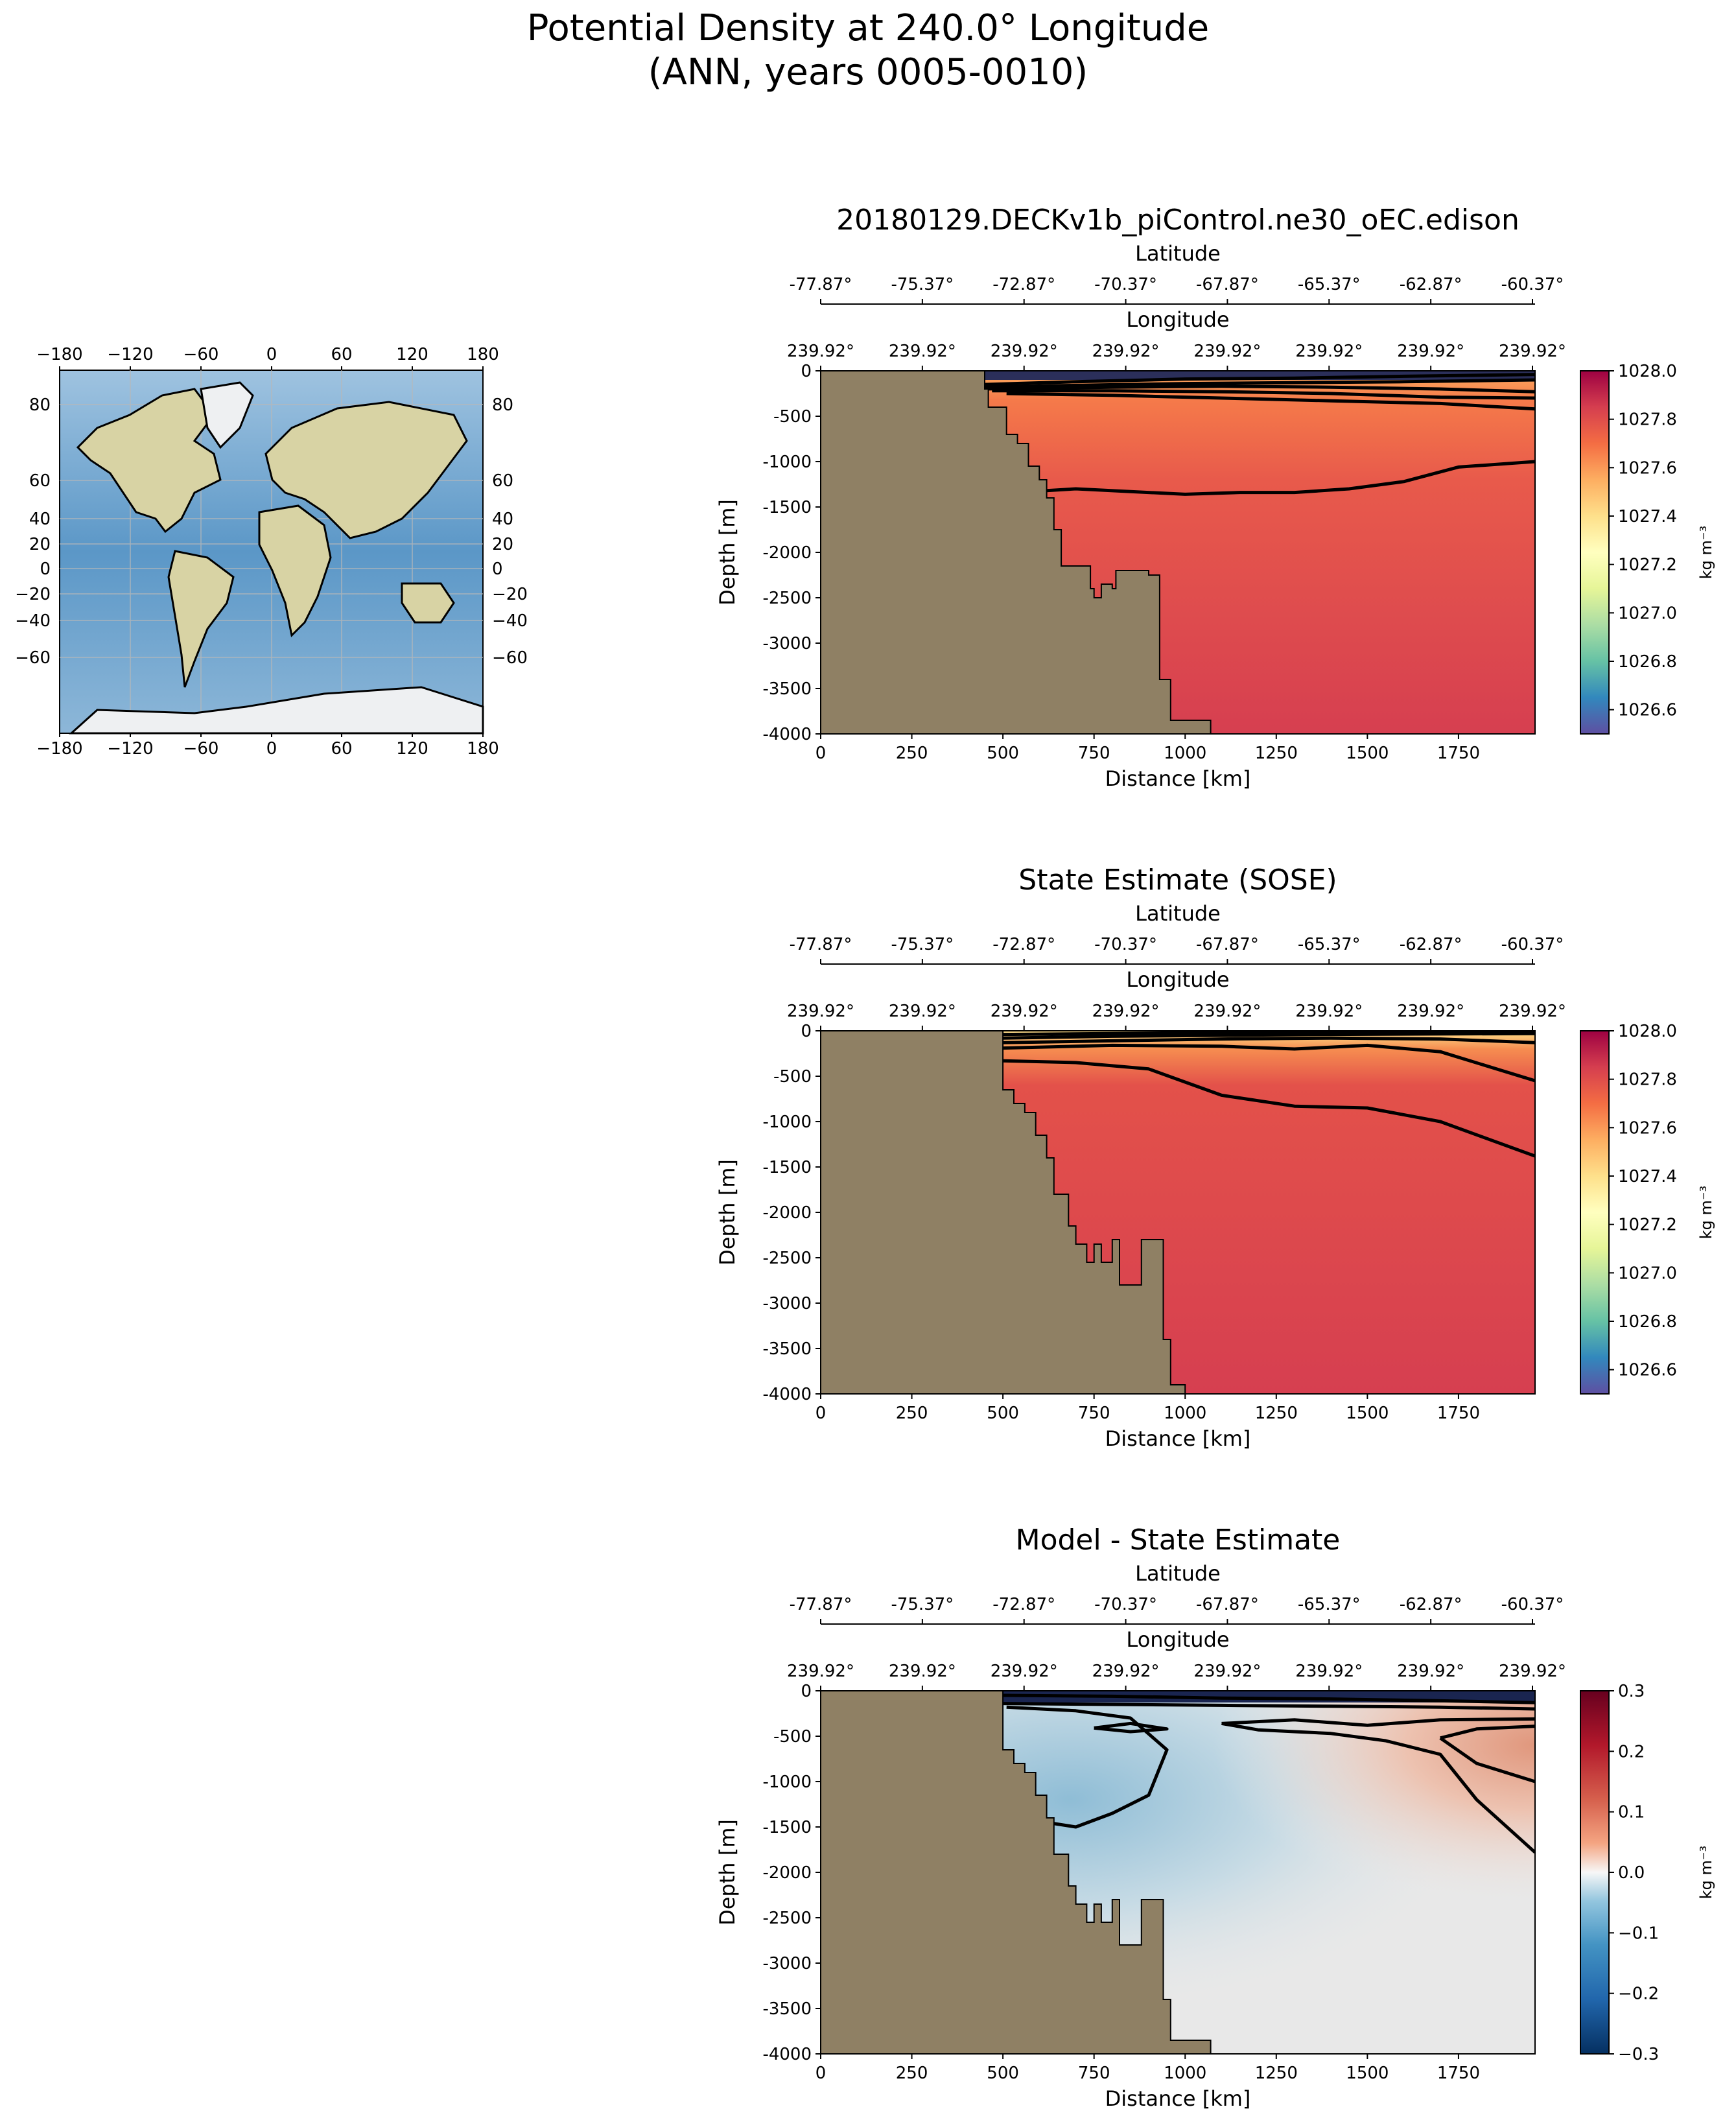  What do you see at coordinates (727, 1872) in the screenshot?
I see `y-axis-label: Depth [m]` at bounding box center [727, 1872].